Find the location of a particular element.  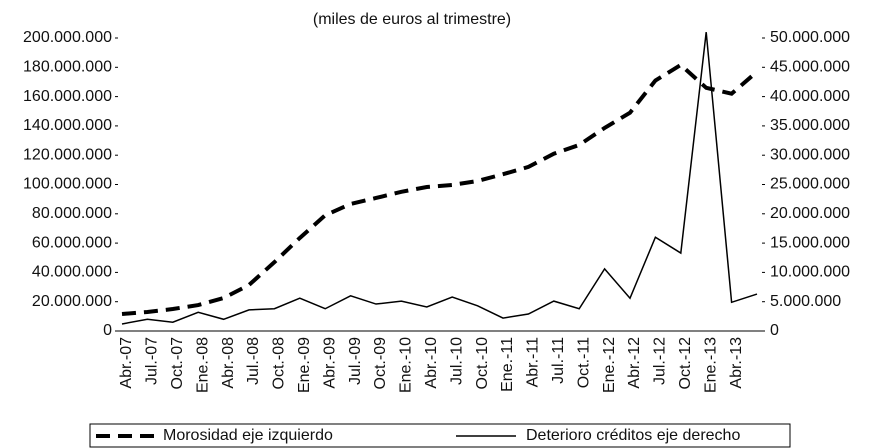

y2-tick-label: 20.000.000 is located at coordinates (810, 213).